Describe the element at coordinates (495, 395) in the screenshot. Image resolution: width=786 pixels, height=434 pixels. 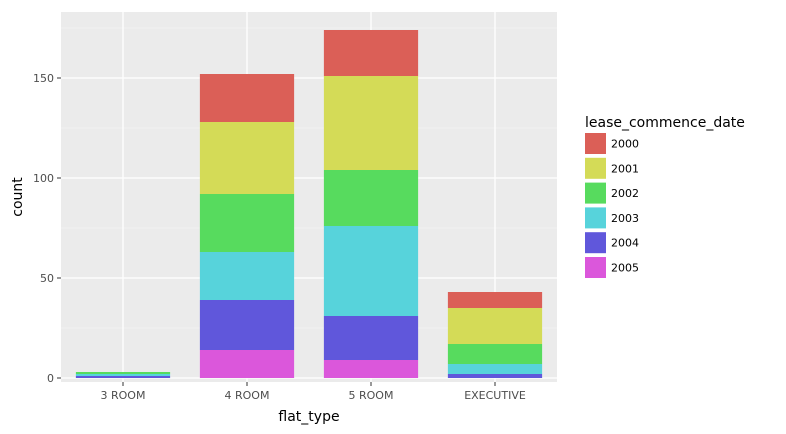
I see `x-tick-label: EXECUTIVE` at that location.